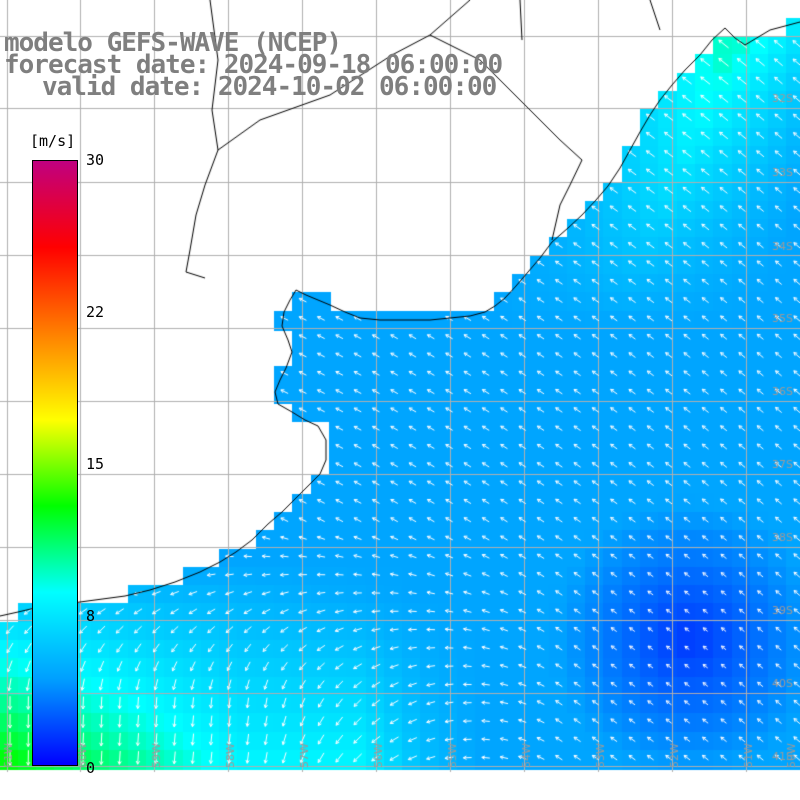  I want to click on colorbar-unit: [m/s], so click(53, 141).